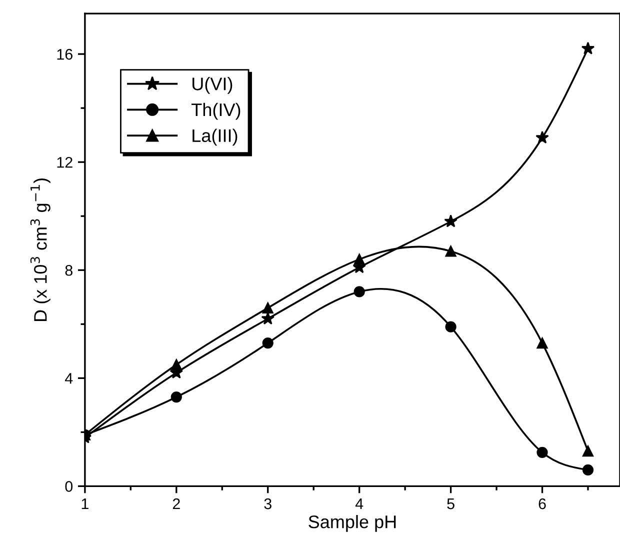 The width and height of the screenshot is (620, 542). I want to click on x-tick-label: 1, so click(85, 504).